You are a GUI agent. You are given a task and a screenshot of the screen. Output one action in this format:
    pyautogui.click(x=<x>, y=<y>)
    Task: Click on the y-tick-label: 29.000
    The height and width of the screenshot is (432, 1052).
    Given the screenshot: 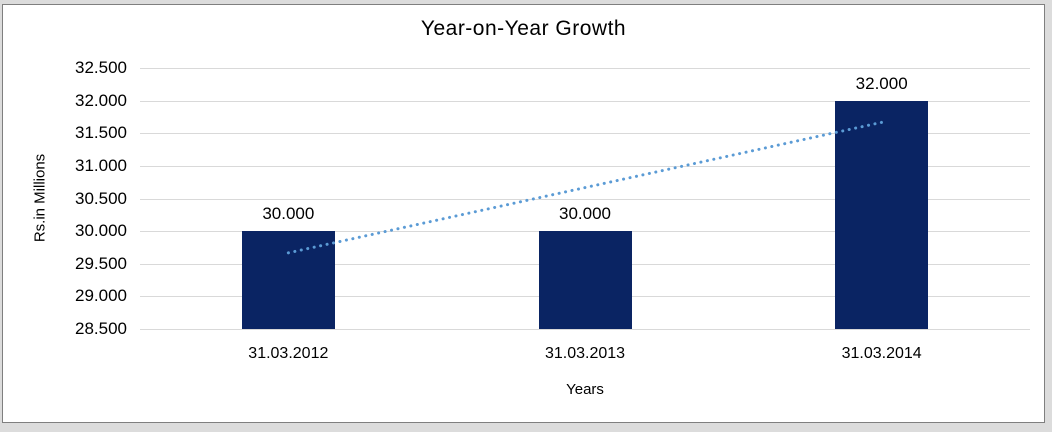 What is the action you would take?
    pyautogui.click(x=101, y=296)
    